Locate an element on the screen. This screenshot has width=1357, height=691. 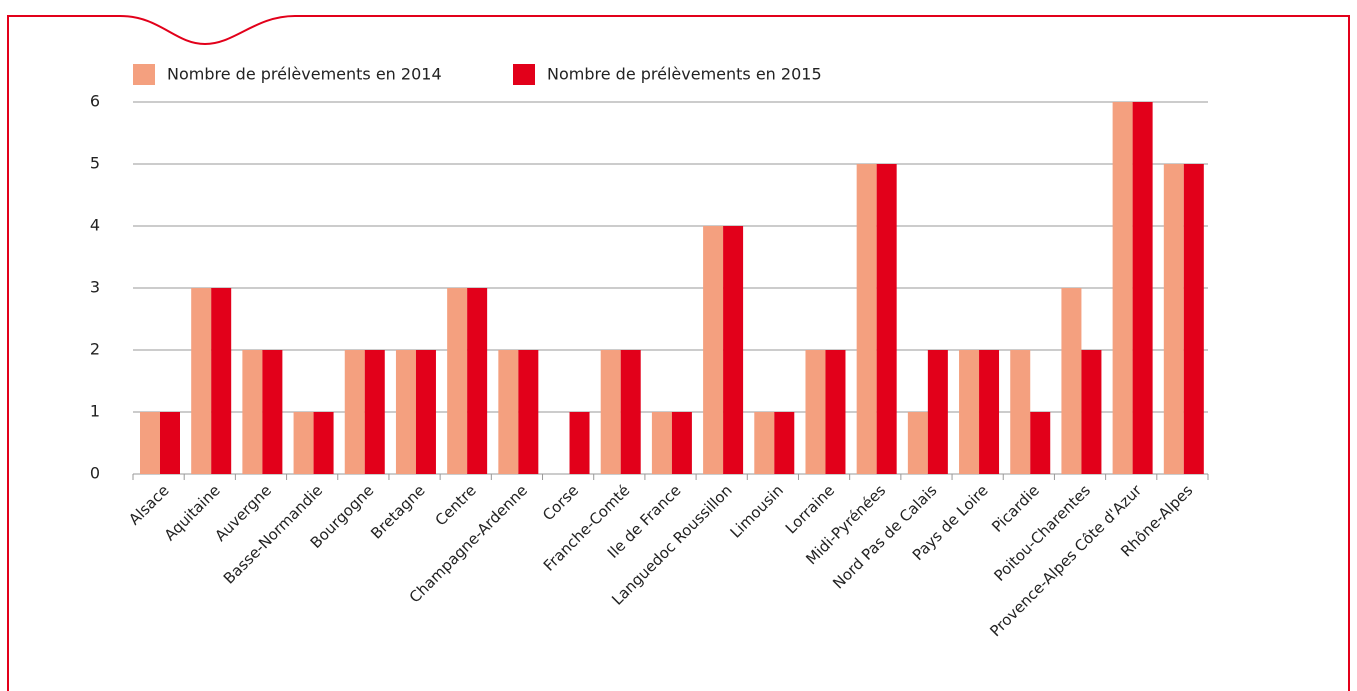
legend-label: Nombre de prélèvements en 2014 is located at coordinates (304, 74).